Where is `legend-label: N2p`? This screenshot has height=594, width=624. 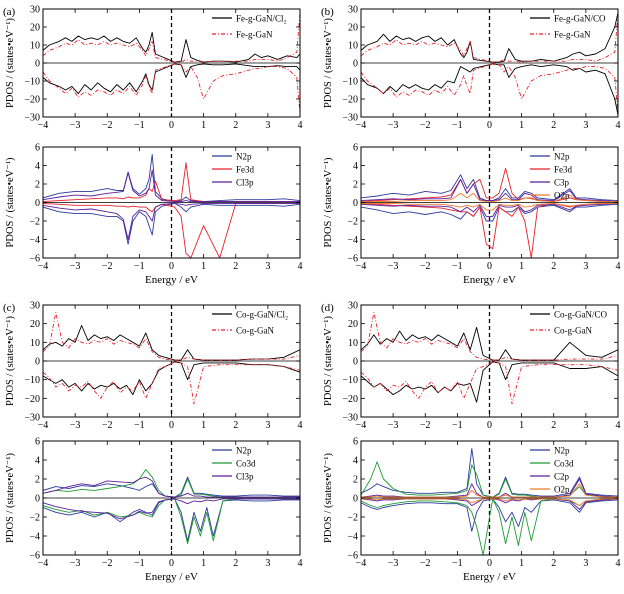 legend-label: N2p is located at coordinates (244, 157).